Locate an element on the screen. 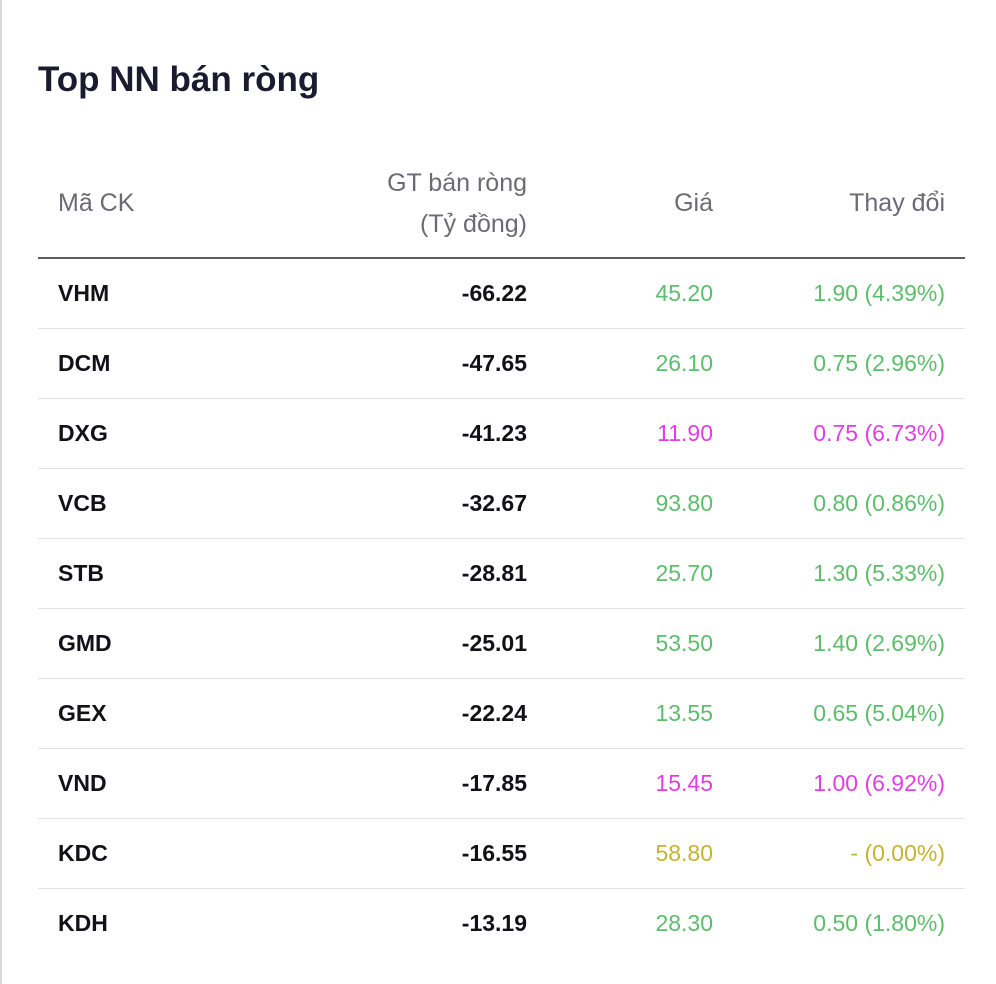  price-change: 0.50 (1.80%) is located at coordinates (879, 923).